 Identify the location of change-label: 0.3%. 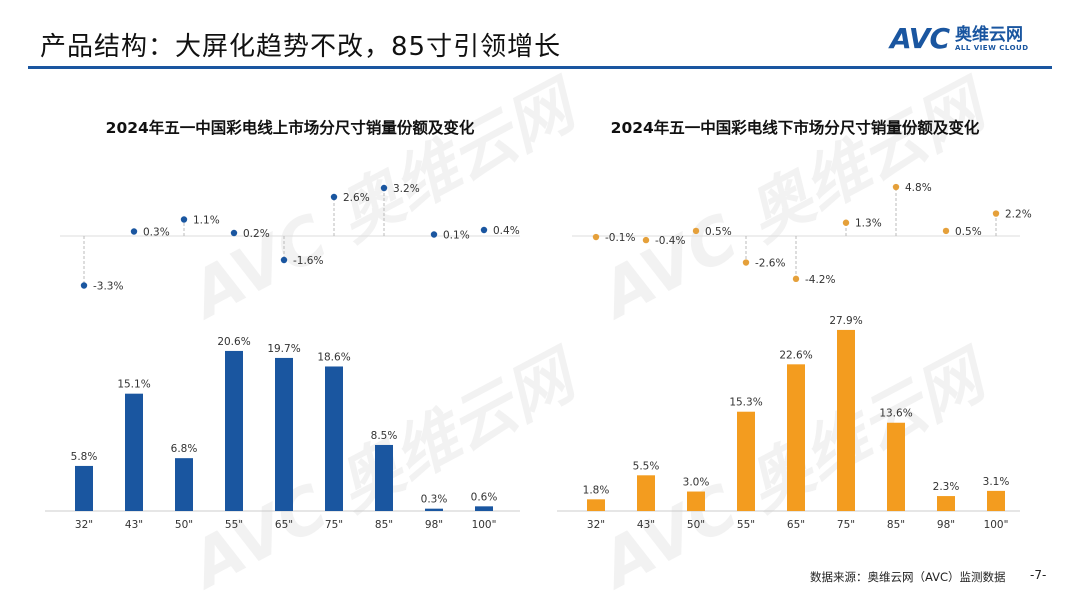
(156, 233).